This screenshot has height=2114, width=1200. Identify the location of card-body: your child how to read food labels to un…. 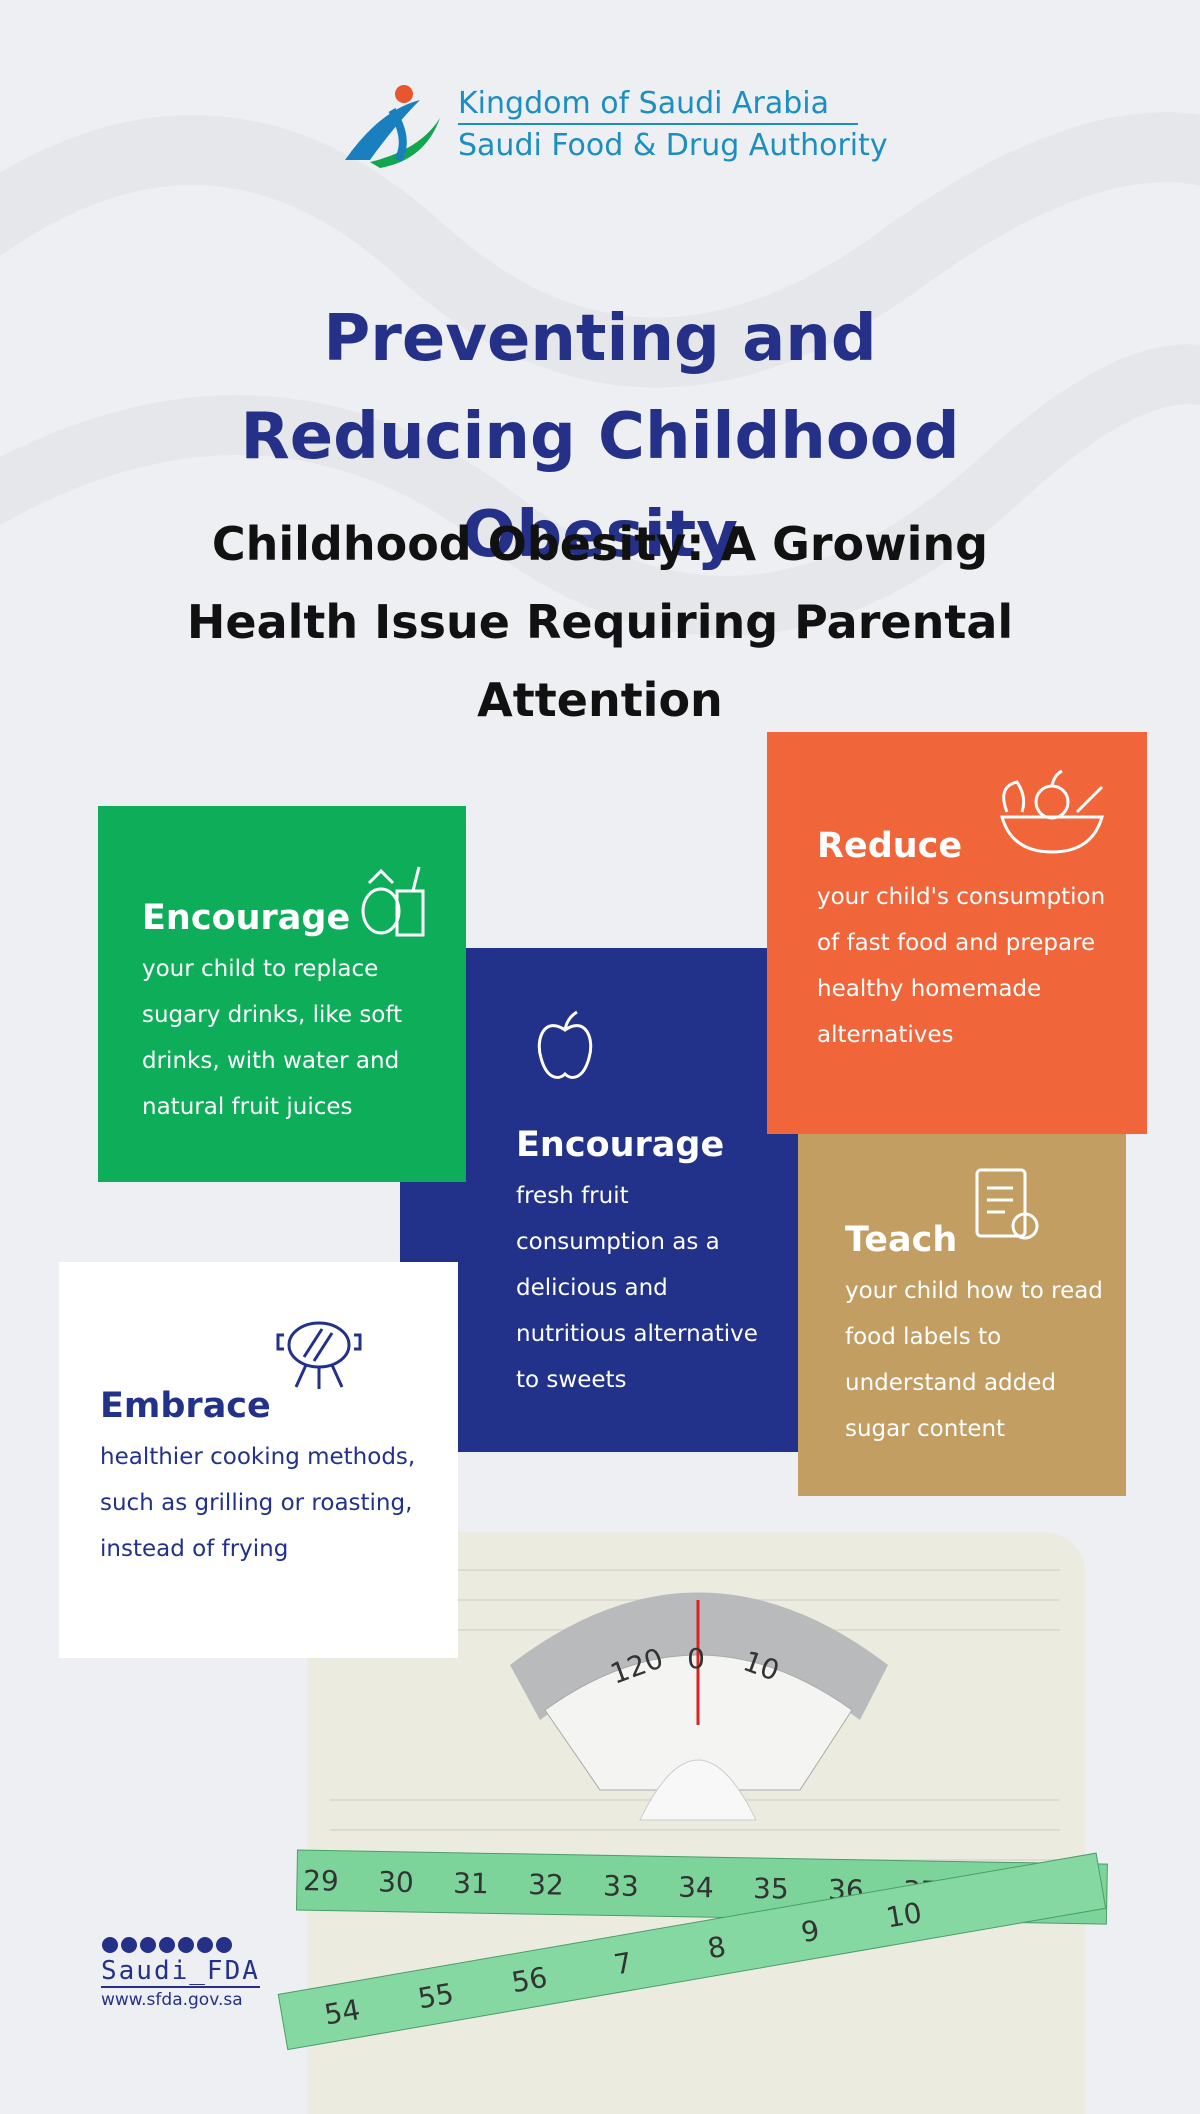
(974, 1360).